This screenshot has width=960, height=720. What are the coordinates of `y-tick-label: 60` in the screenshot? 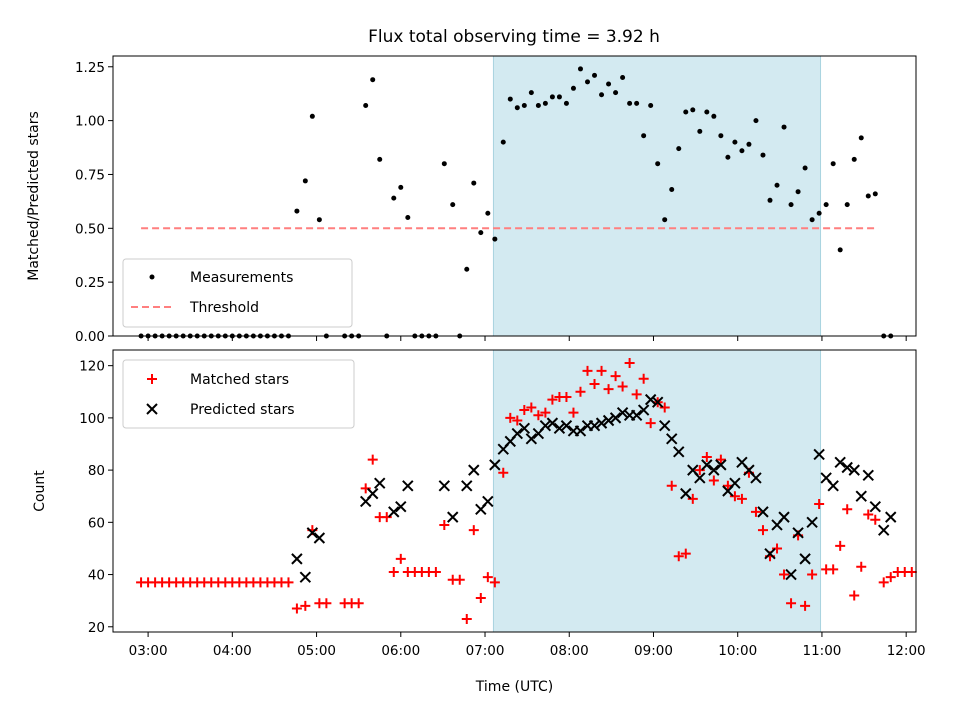 It's located at (96, 523).